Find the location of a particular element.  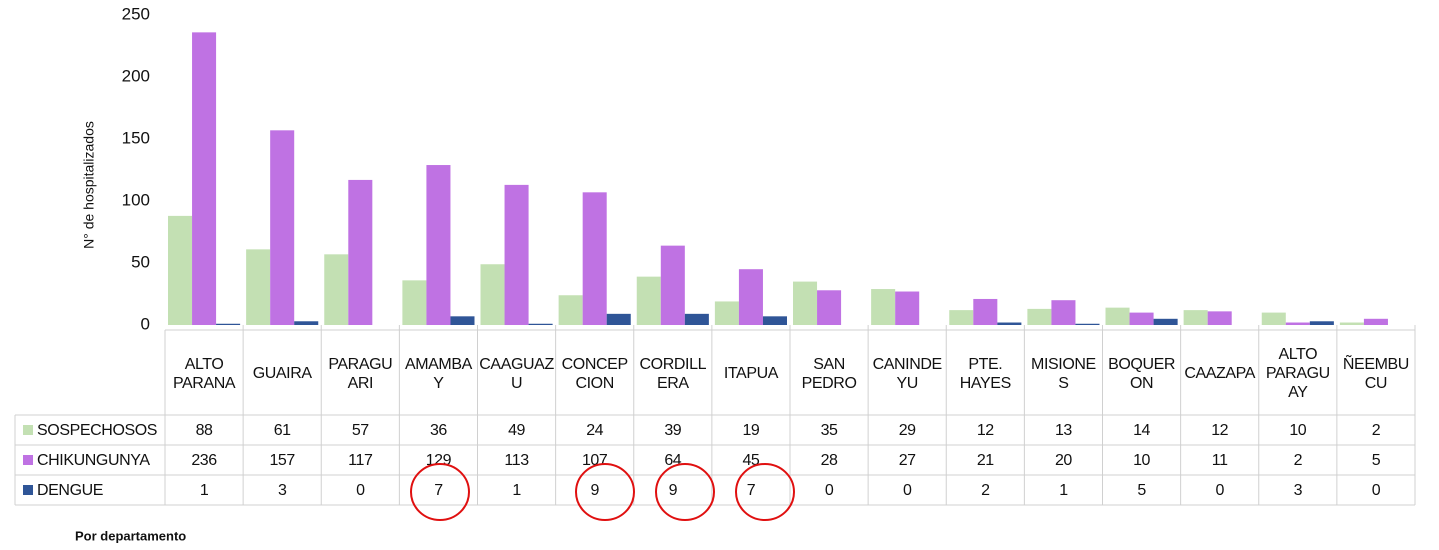

table-value: 61 is located at coordinates (282, 430).